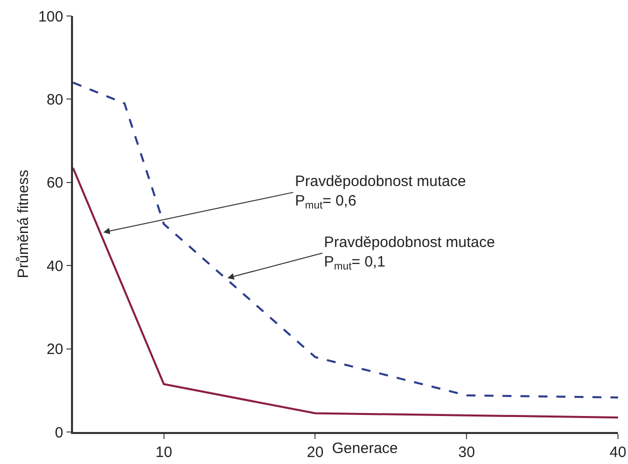 The width and height of the screenshot is (628, 464). Describe the element at coordinates (51, 17) in the screenshot. I see `y-tick-label: 100` at that location.